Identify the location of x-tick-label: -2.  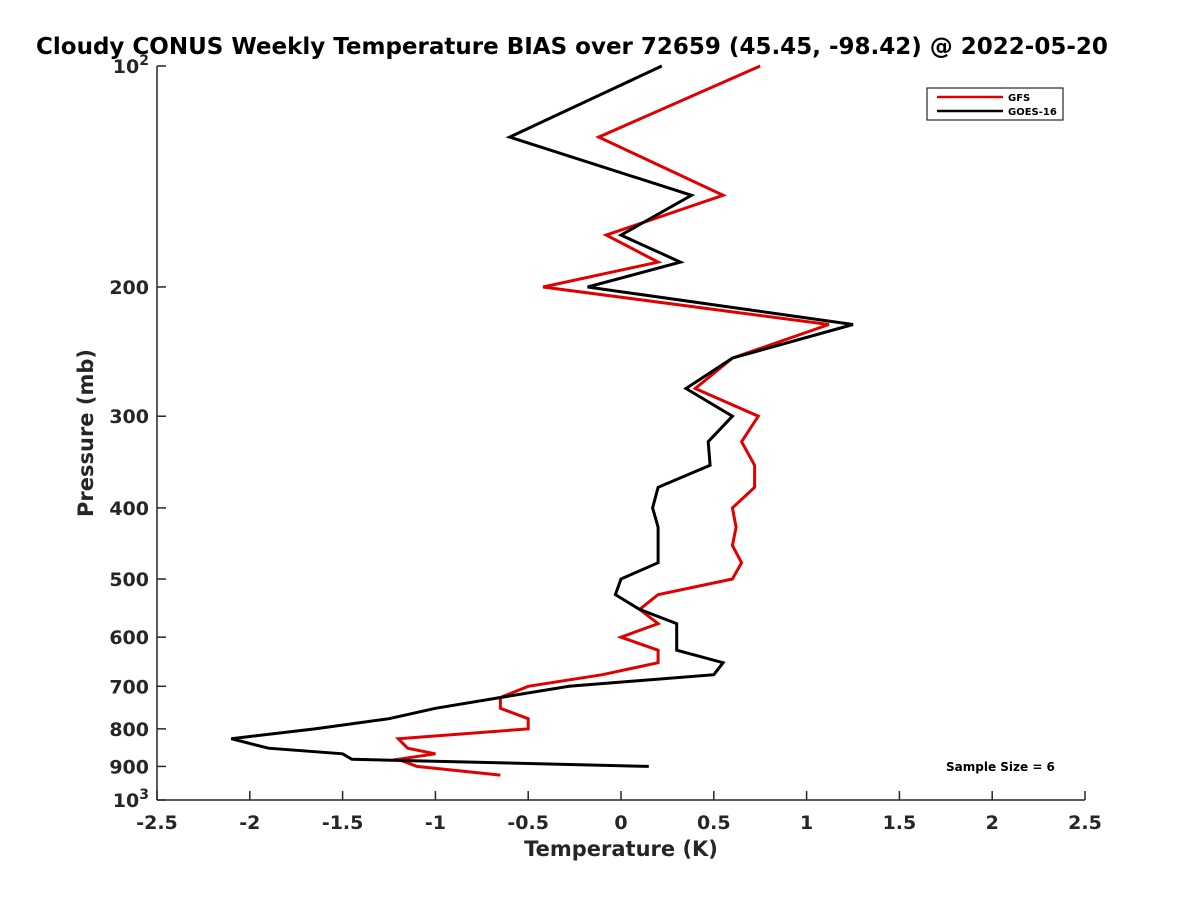
(249, 823).